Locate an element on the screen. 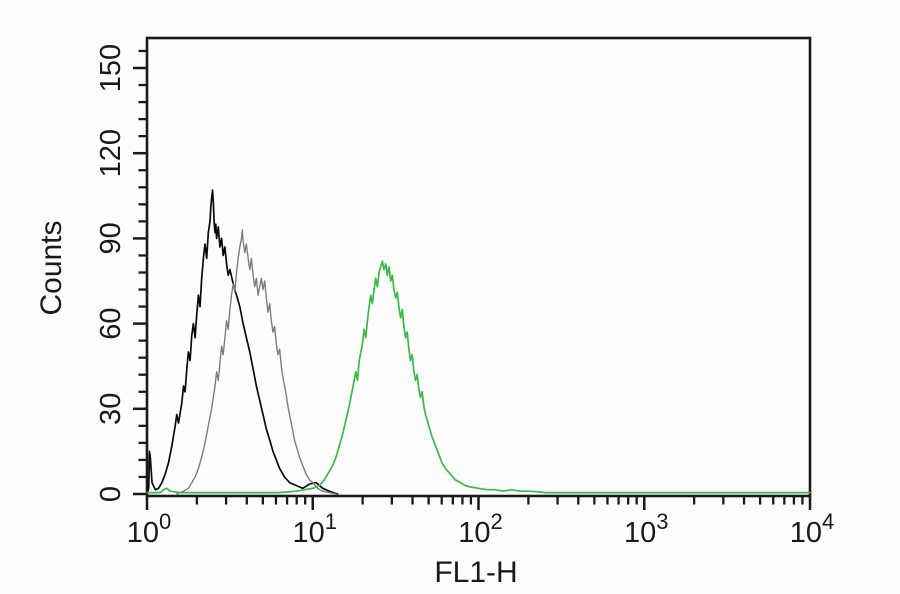 The image size is (900, 594). y-axis-tick-label: 0 is located at coordinates (111, 494).